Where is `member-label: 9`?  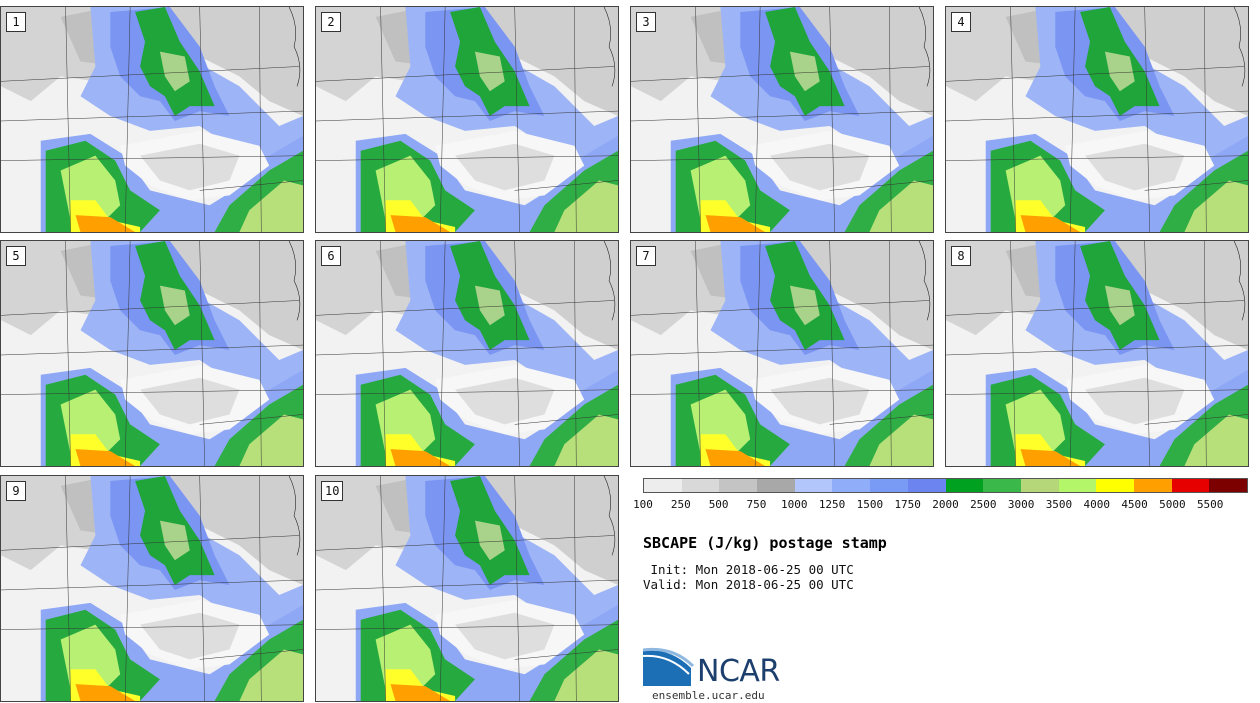
member-label: 9 is located at coordinates (16, 491).